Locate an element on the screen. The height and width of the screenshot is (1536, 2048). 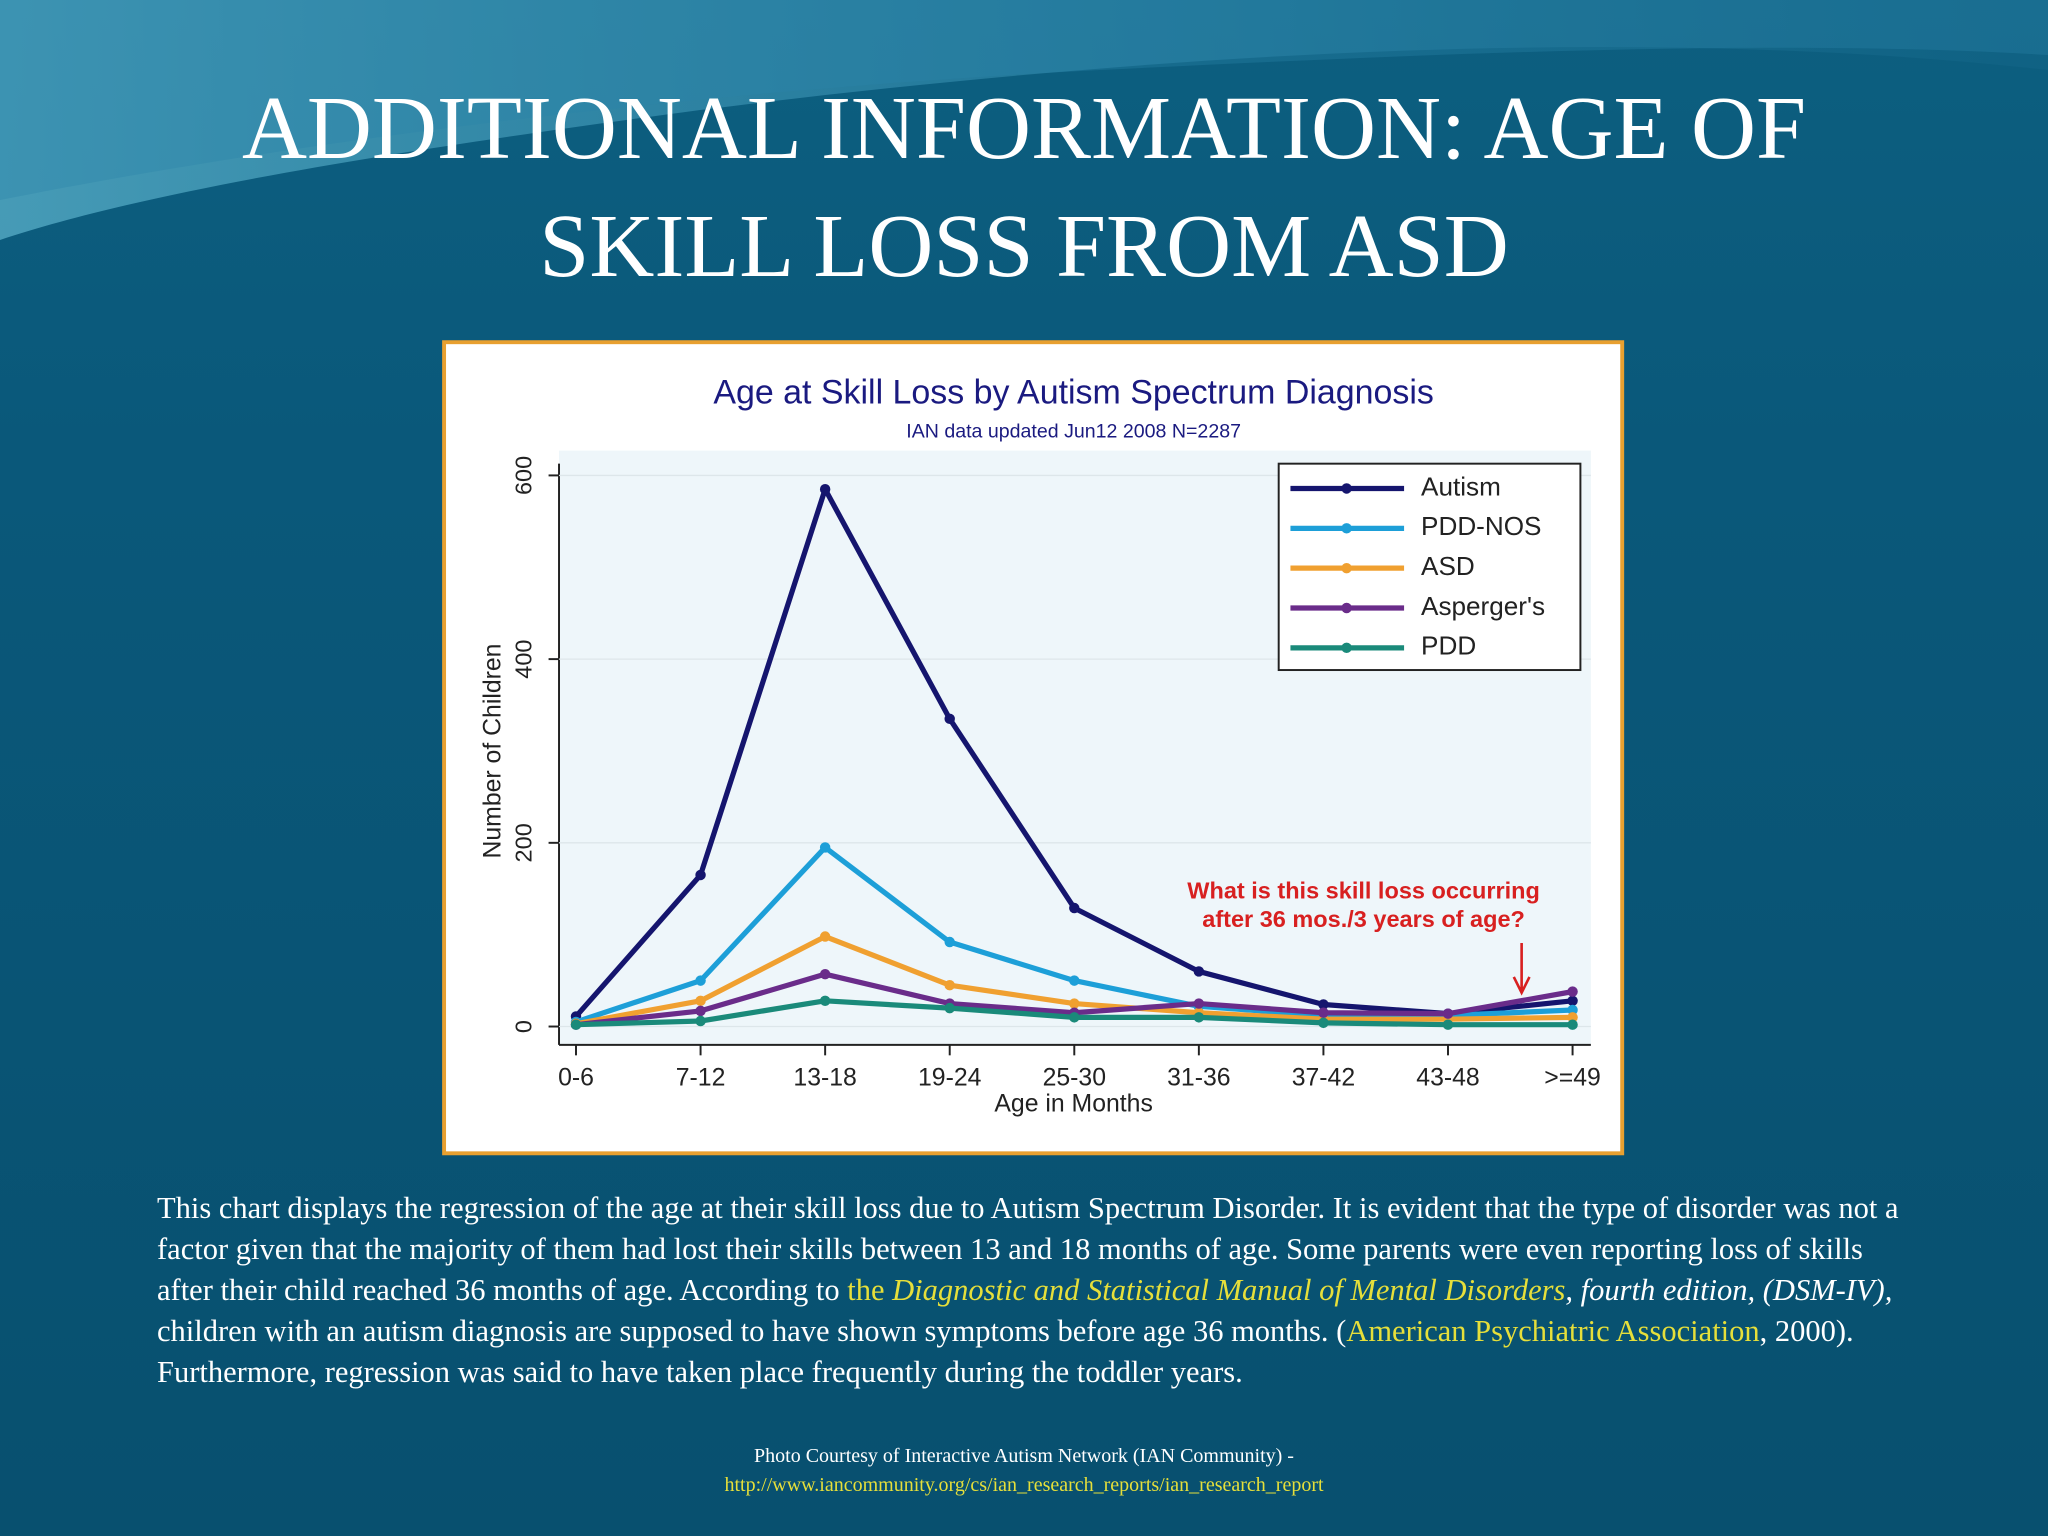
chart-subtitle: IAN data updated Jun12 2008 N=2287 is located at coordinates (1073, 431).